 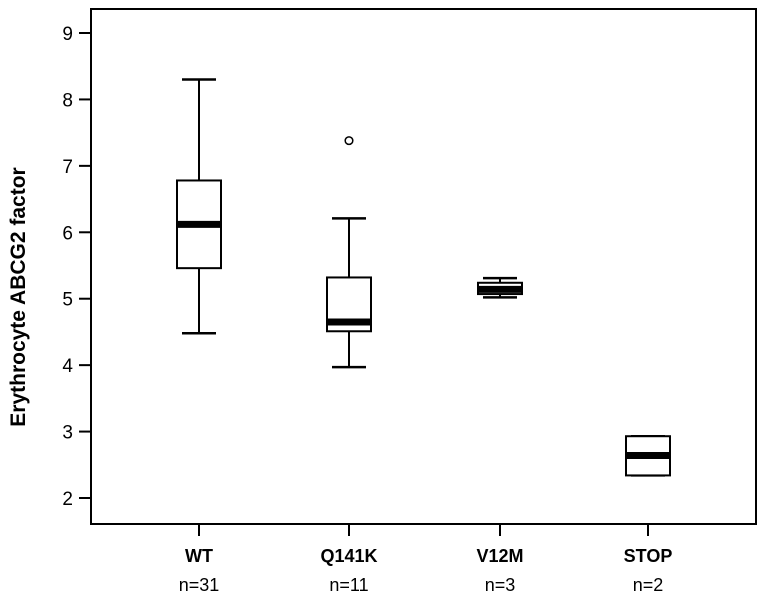 I want to click on box-group-v12m, so click(x=500, y=287).